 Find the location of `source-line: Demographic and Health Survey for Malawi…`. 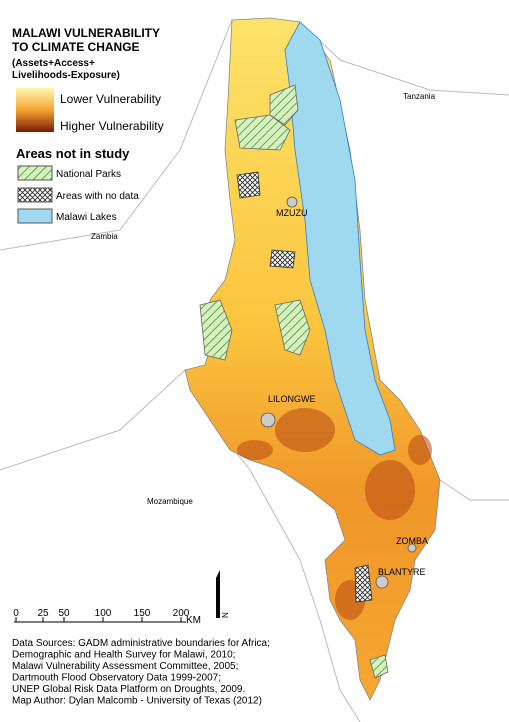

source-line: Demographic and Health Survey for Malawi… is located at coordinates (123, 655).